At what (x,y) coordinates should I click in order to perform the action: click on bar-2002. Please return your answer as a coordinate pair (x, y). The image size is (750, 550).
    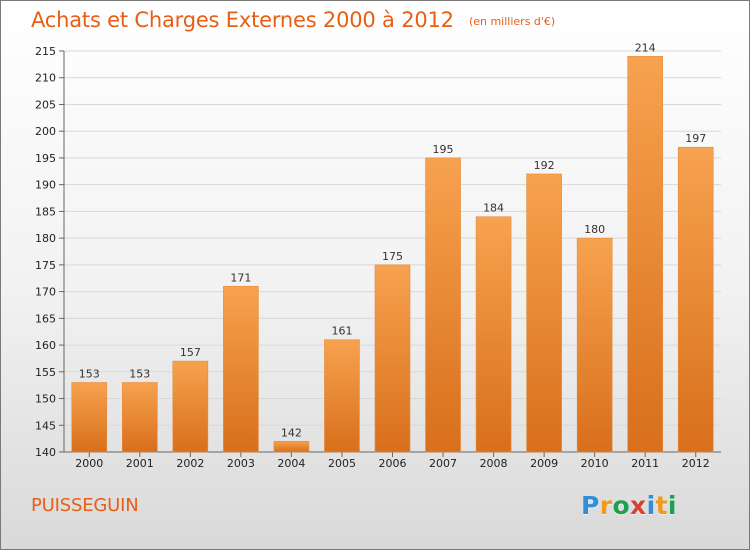
    Looking at the image, I should click on (190, 406).